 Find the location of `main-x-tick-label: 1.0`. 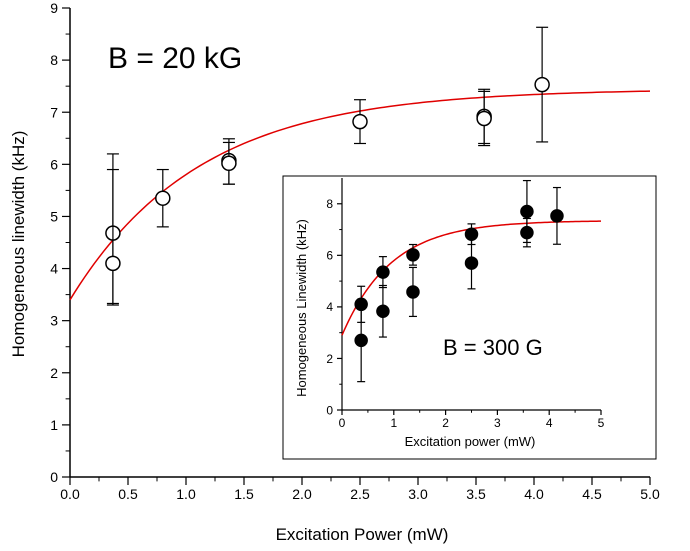

main-x-tick-label: 1.0 is located at coordinates (186, 494).